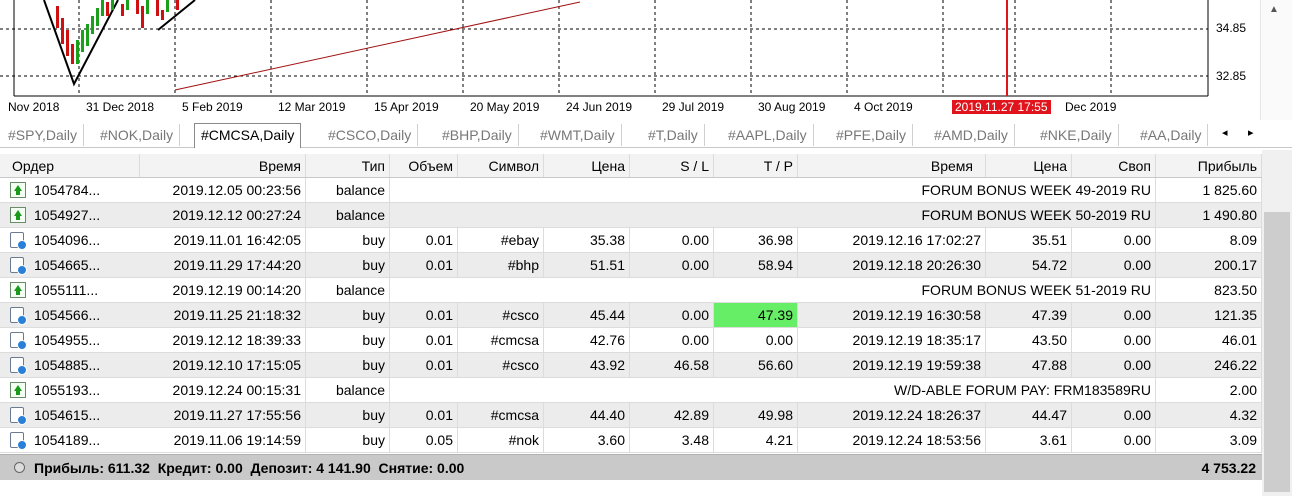  What do you see at coordinates (587, 315) in the screenshot?
I see `open-price: 45.44` at bounding box center [587, 315].